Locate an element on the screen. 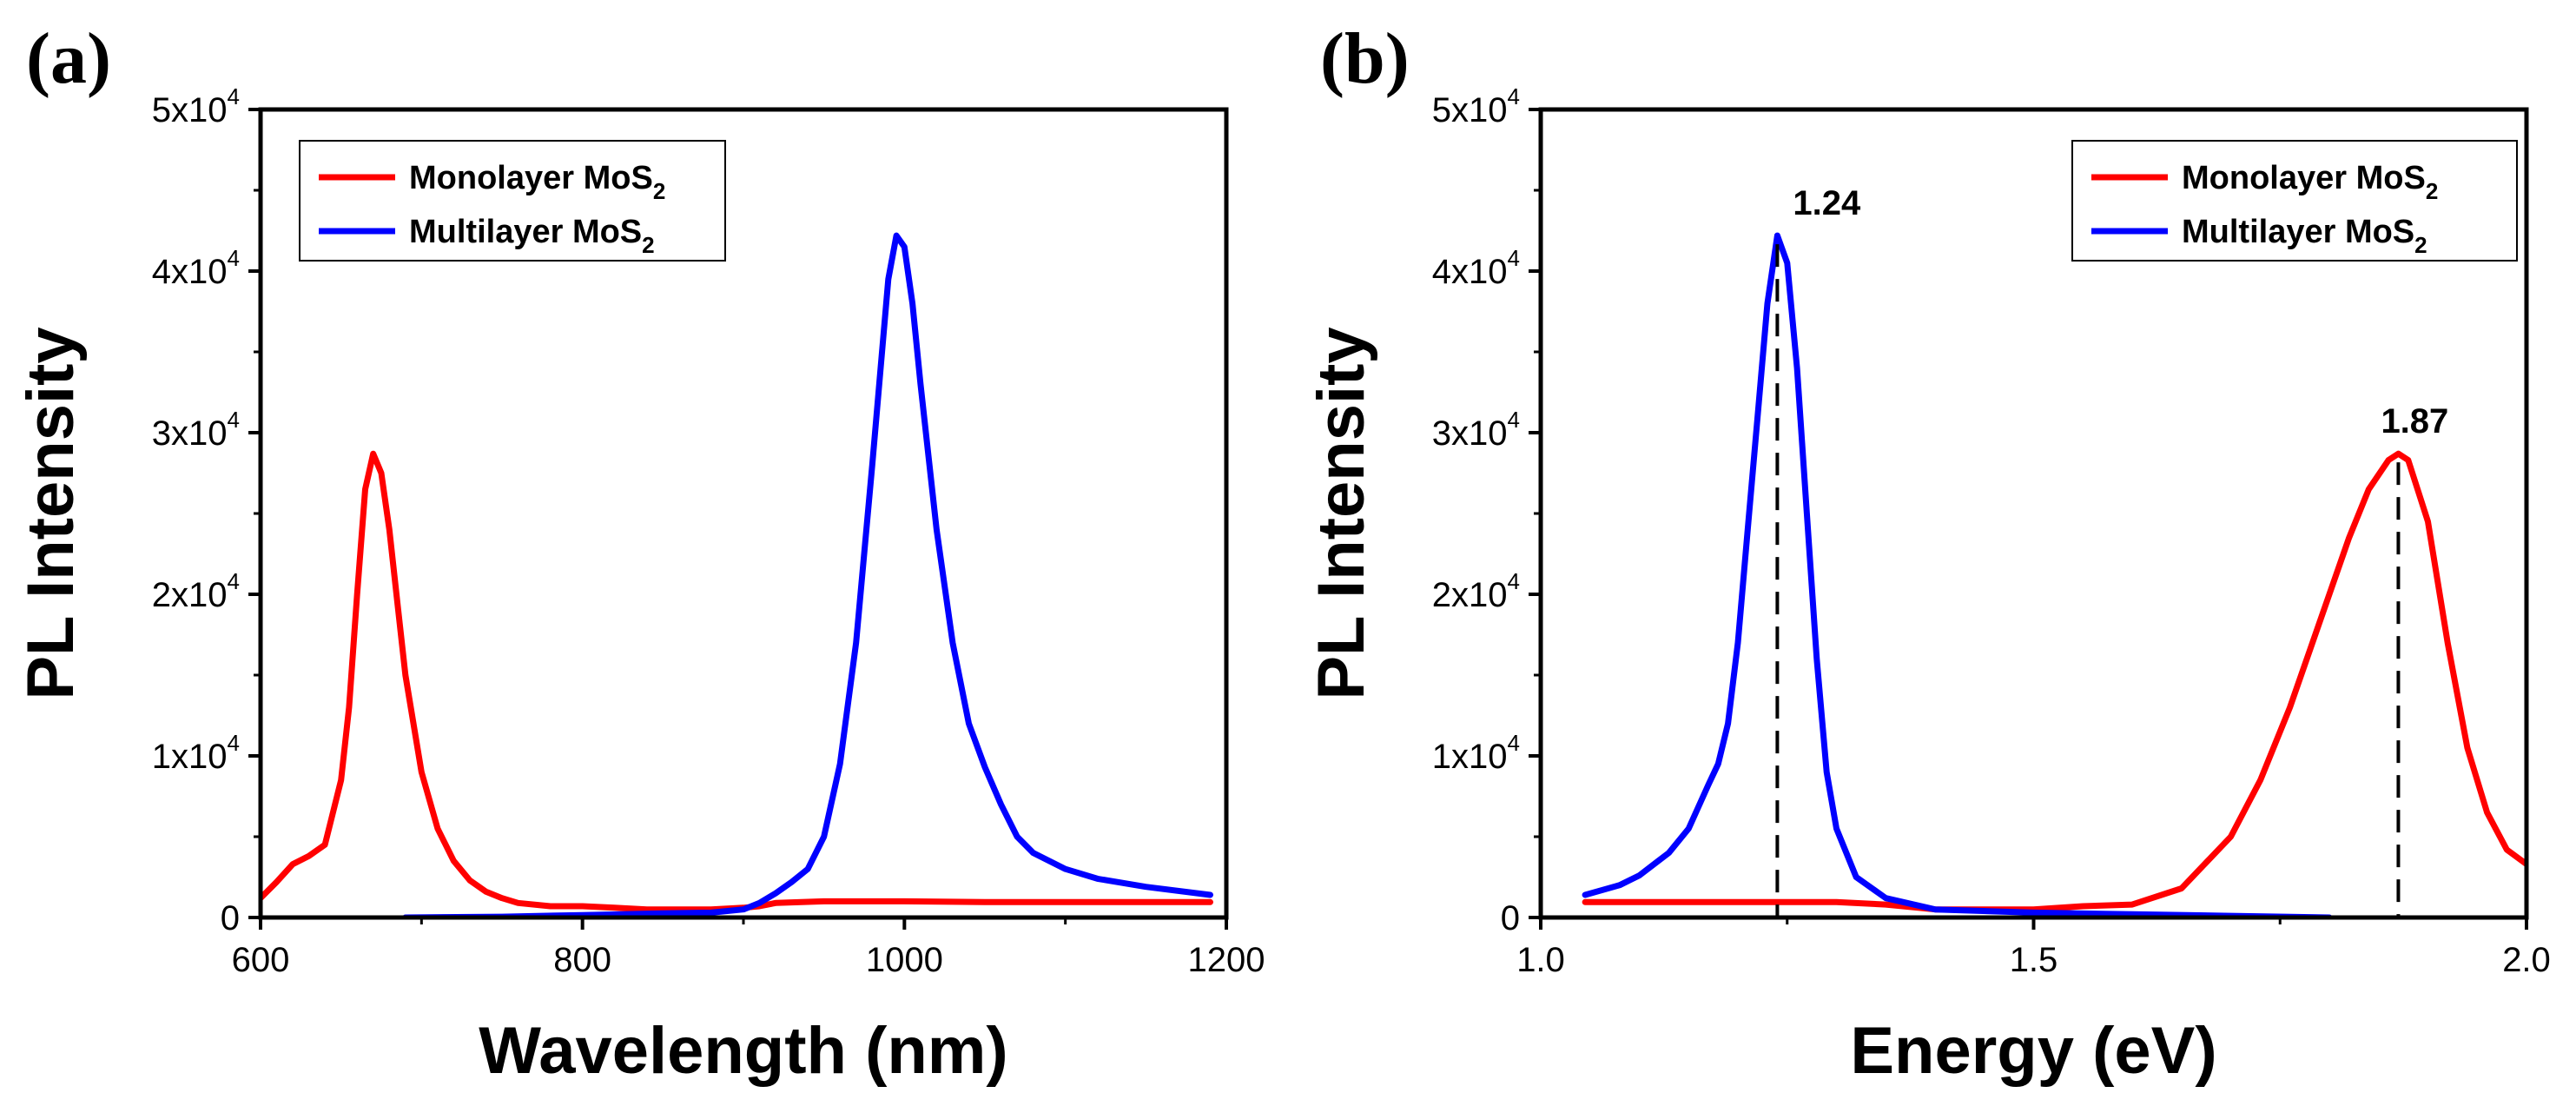 This screenshot has height=1093, width=2576. x-tick-label: 1.0 is located at coordinates (1541, 960).